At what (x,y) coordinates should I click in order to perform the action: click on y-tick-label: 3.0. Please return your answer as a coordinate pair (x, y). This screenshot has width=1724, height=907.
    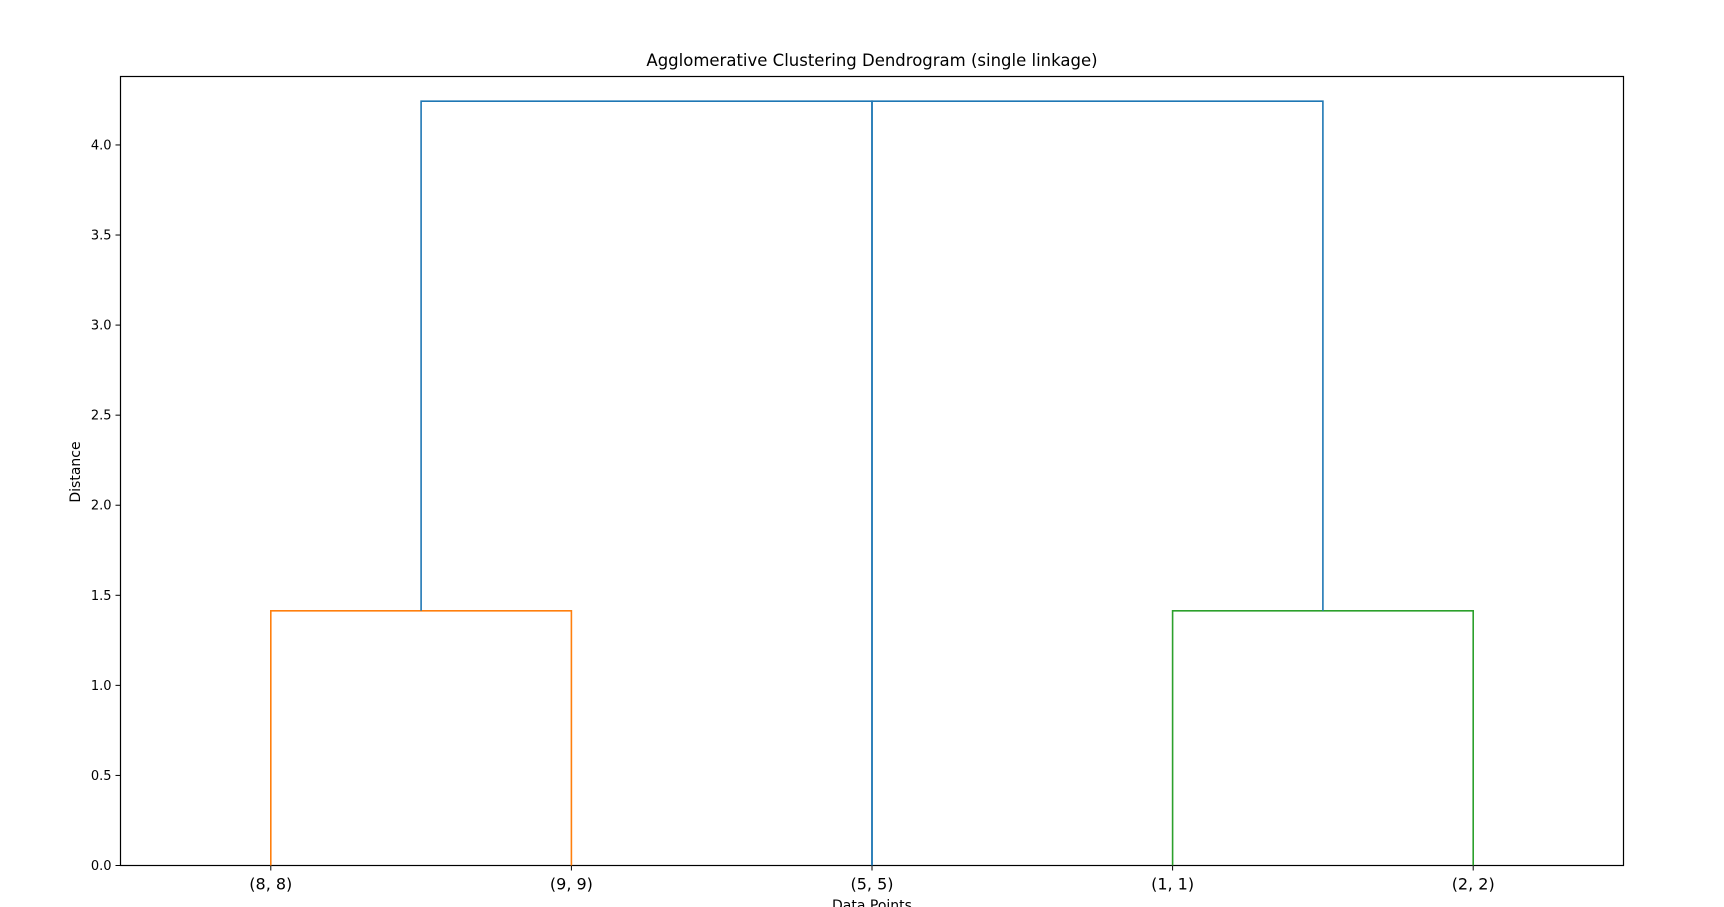
    Looking at the image, I should click on (101, 326).